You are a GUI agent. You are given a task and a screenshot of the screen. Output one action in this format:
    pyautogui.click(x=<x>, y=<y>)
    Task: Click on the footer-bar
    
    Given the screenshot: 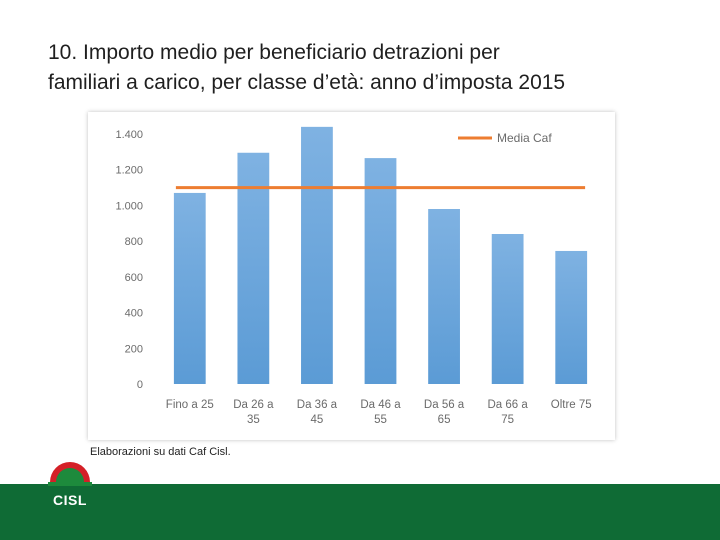 What is the action you would take?
    pyautogui.click(x=360, y=512)
    